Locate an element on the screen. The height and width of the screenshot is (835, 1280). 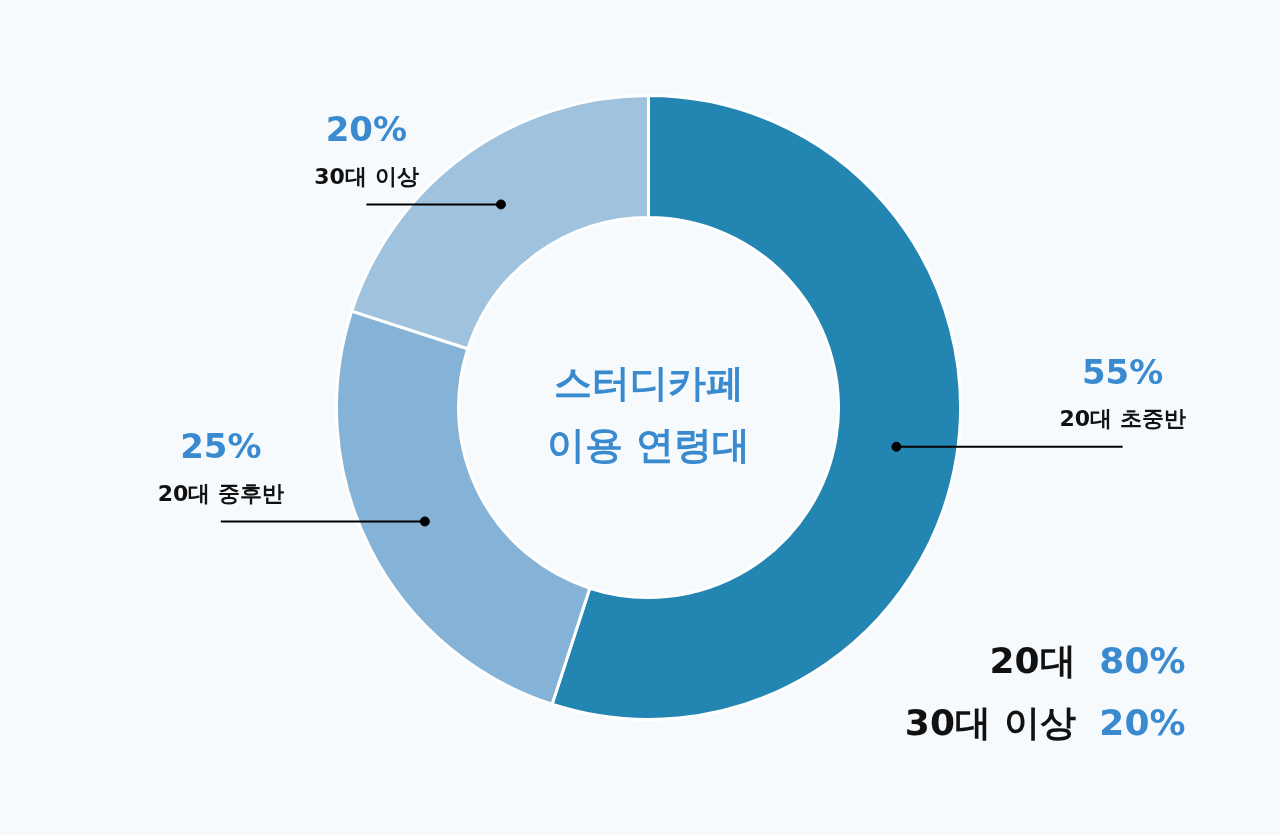
data-label: 55% is located at coordinates (1122, 371).